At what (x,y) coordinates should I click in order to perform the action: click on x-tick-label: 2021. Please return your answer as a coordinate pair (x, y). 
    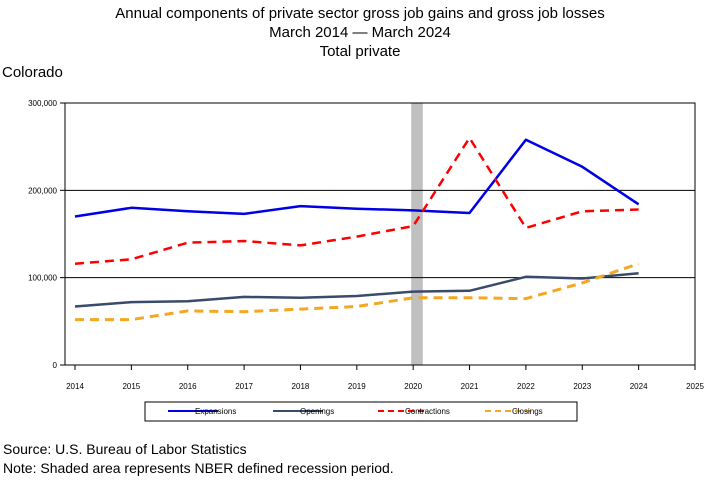
    Looking at the image, I should click on (470, 386).